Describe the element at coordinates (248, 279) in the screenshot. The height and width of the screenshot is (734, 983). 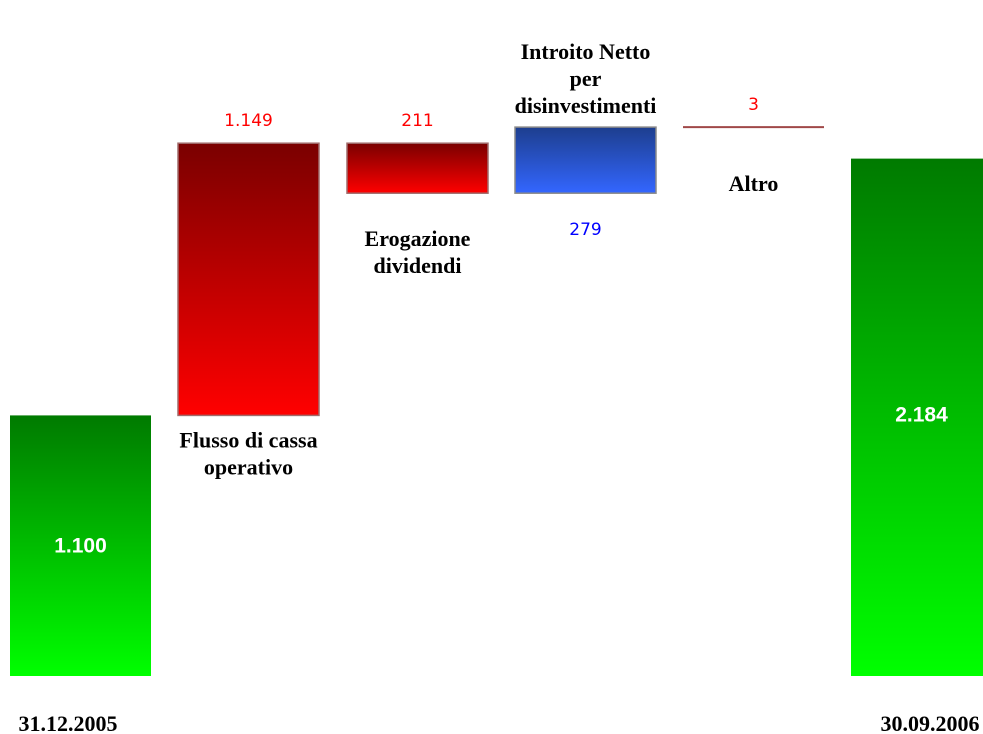
I see `bar-flusso-di-cassa-operativo` at that location.